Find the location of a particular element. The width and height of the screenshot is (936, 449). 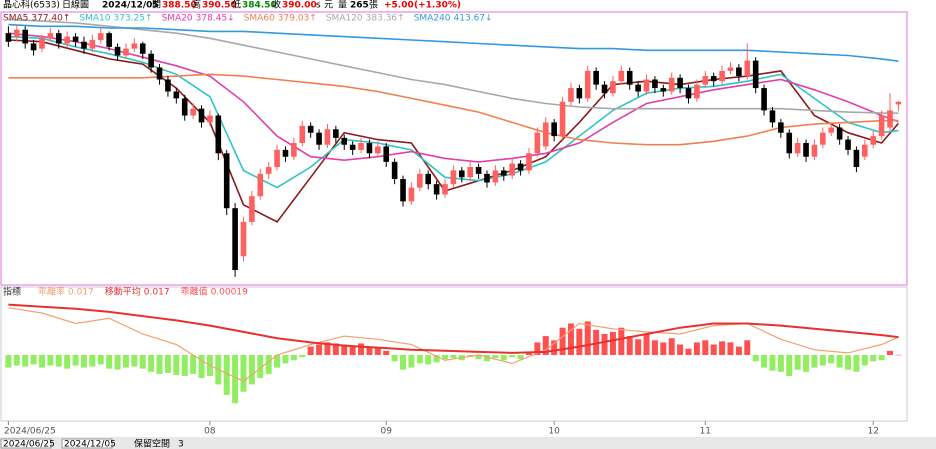

x-tick-label: 11 is located at coordinates (705, 432).